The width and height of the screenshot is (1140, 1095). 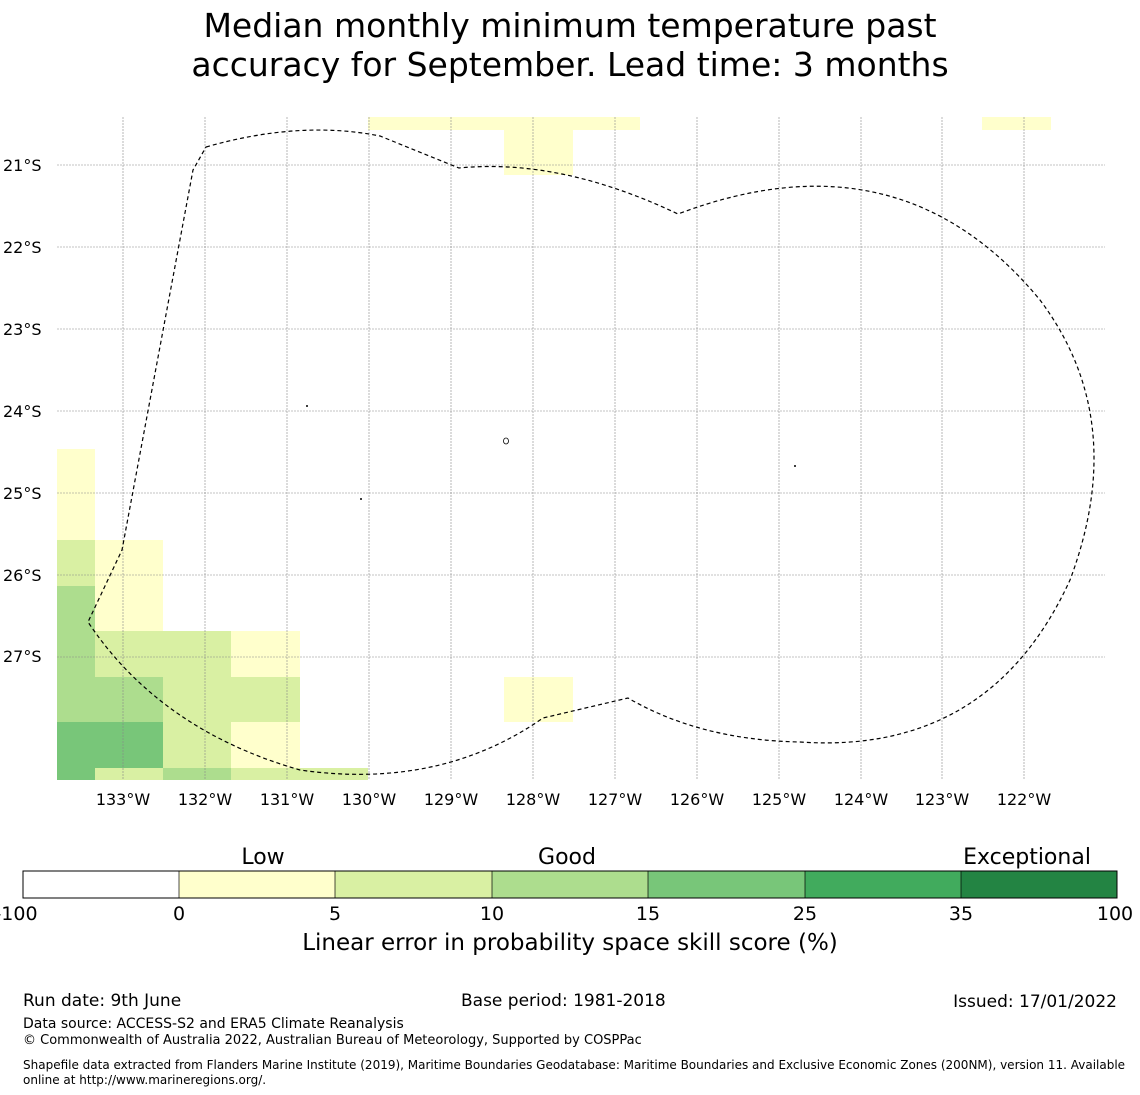 What do you see at coordinates (551, 452) in the screenshot?
I see `islands` at bounding box center [551, 452].